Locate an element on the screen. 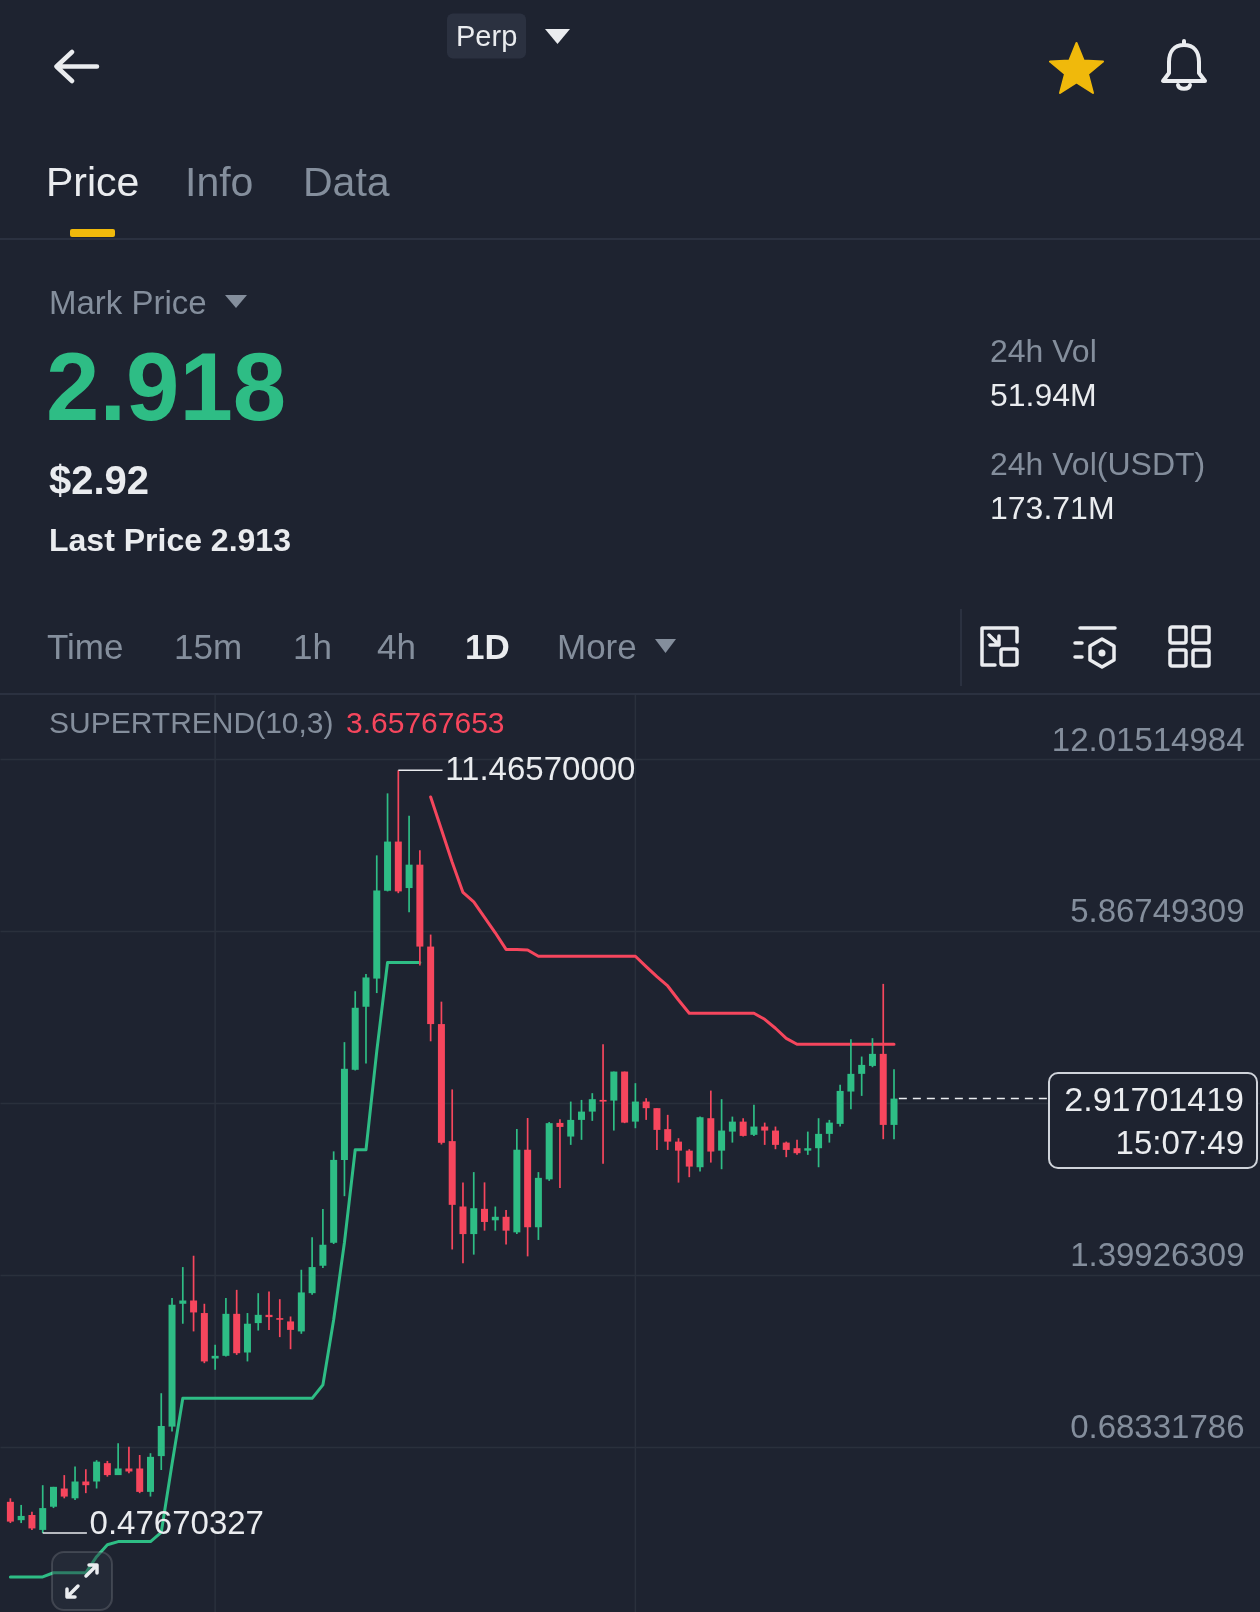 Image resolution: width=1260 pixels, height=1612 pixels. text: 51.94M is located at coordinates (1043, 395).